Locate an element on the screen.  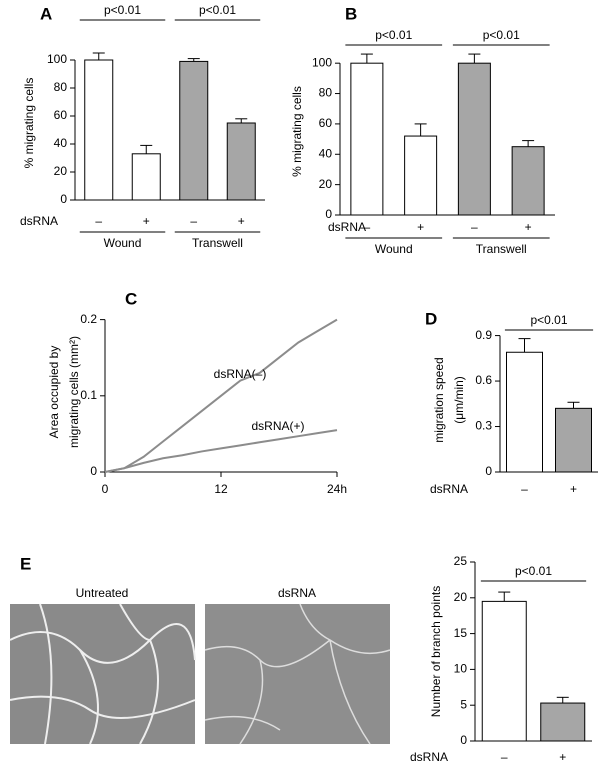
y-tick-label: 0.1 is located at coordinates (88, 395).